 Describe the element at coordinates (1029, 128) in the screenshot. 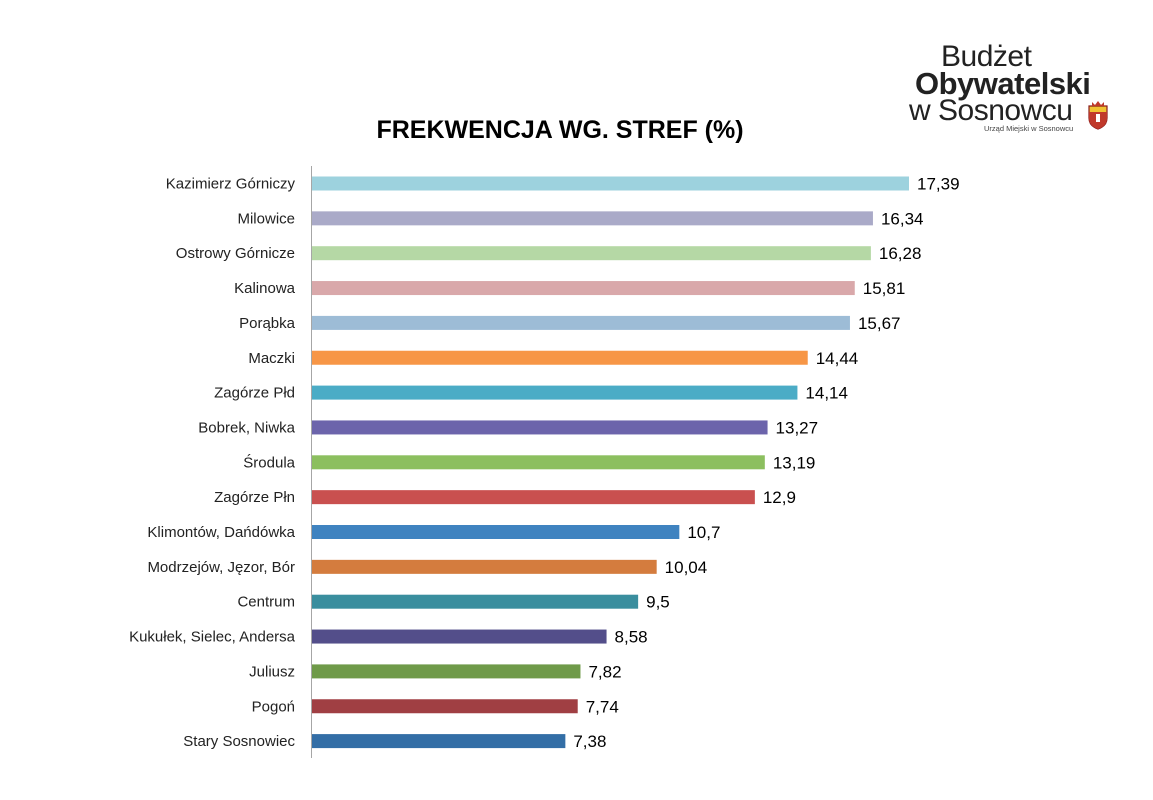

I see `logo-subtitle: Urząd Miejski w Sosnowcu` at that location.